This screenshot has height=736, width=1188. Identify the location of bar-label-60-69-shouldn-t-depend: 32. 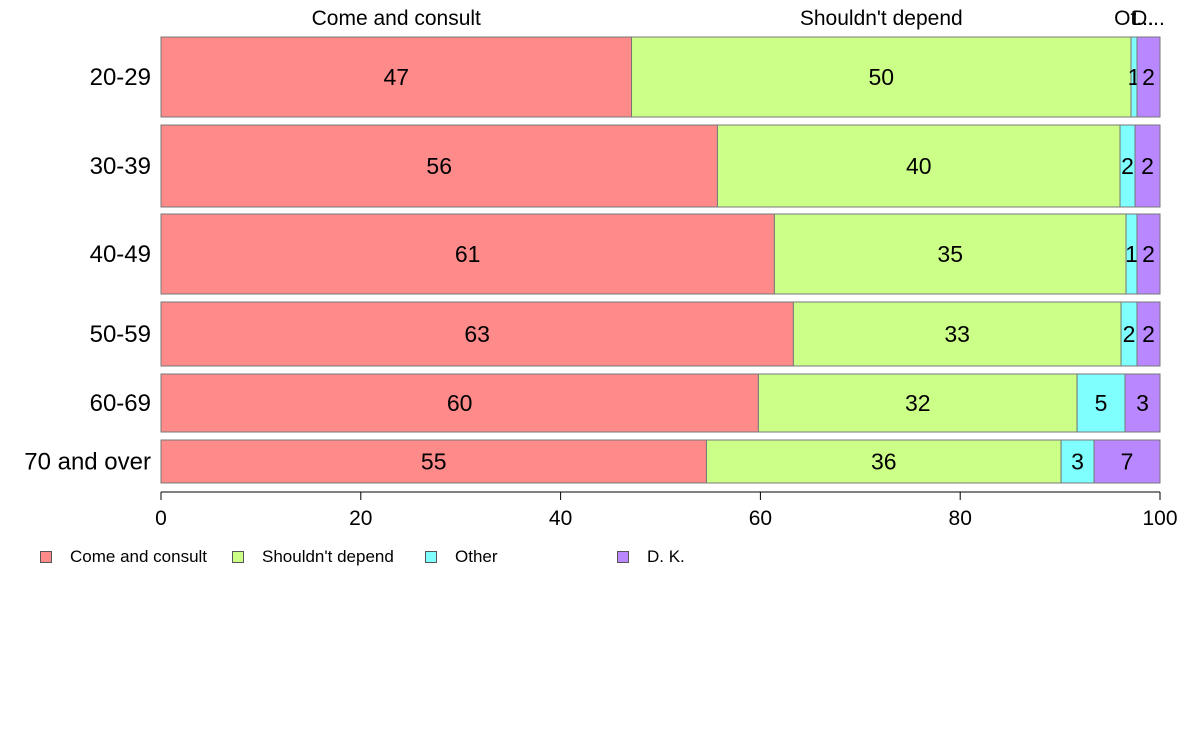
(918, 403).